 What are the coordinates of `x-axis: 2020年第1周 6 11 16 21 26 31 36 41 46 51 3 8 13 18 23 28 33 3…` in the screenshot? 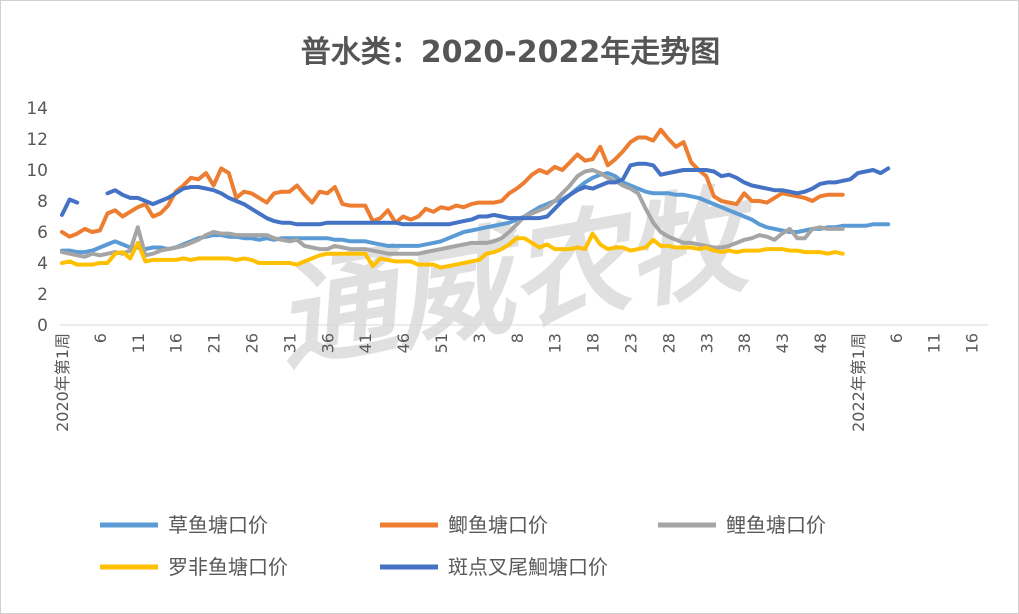 It's located at (517, 382).